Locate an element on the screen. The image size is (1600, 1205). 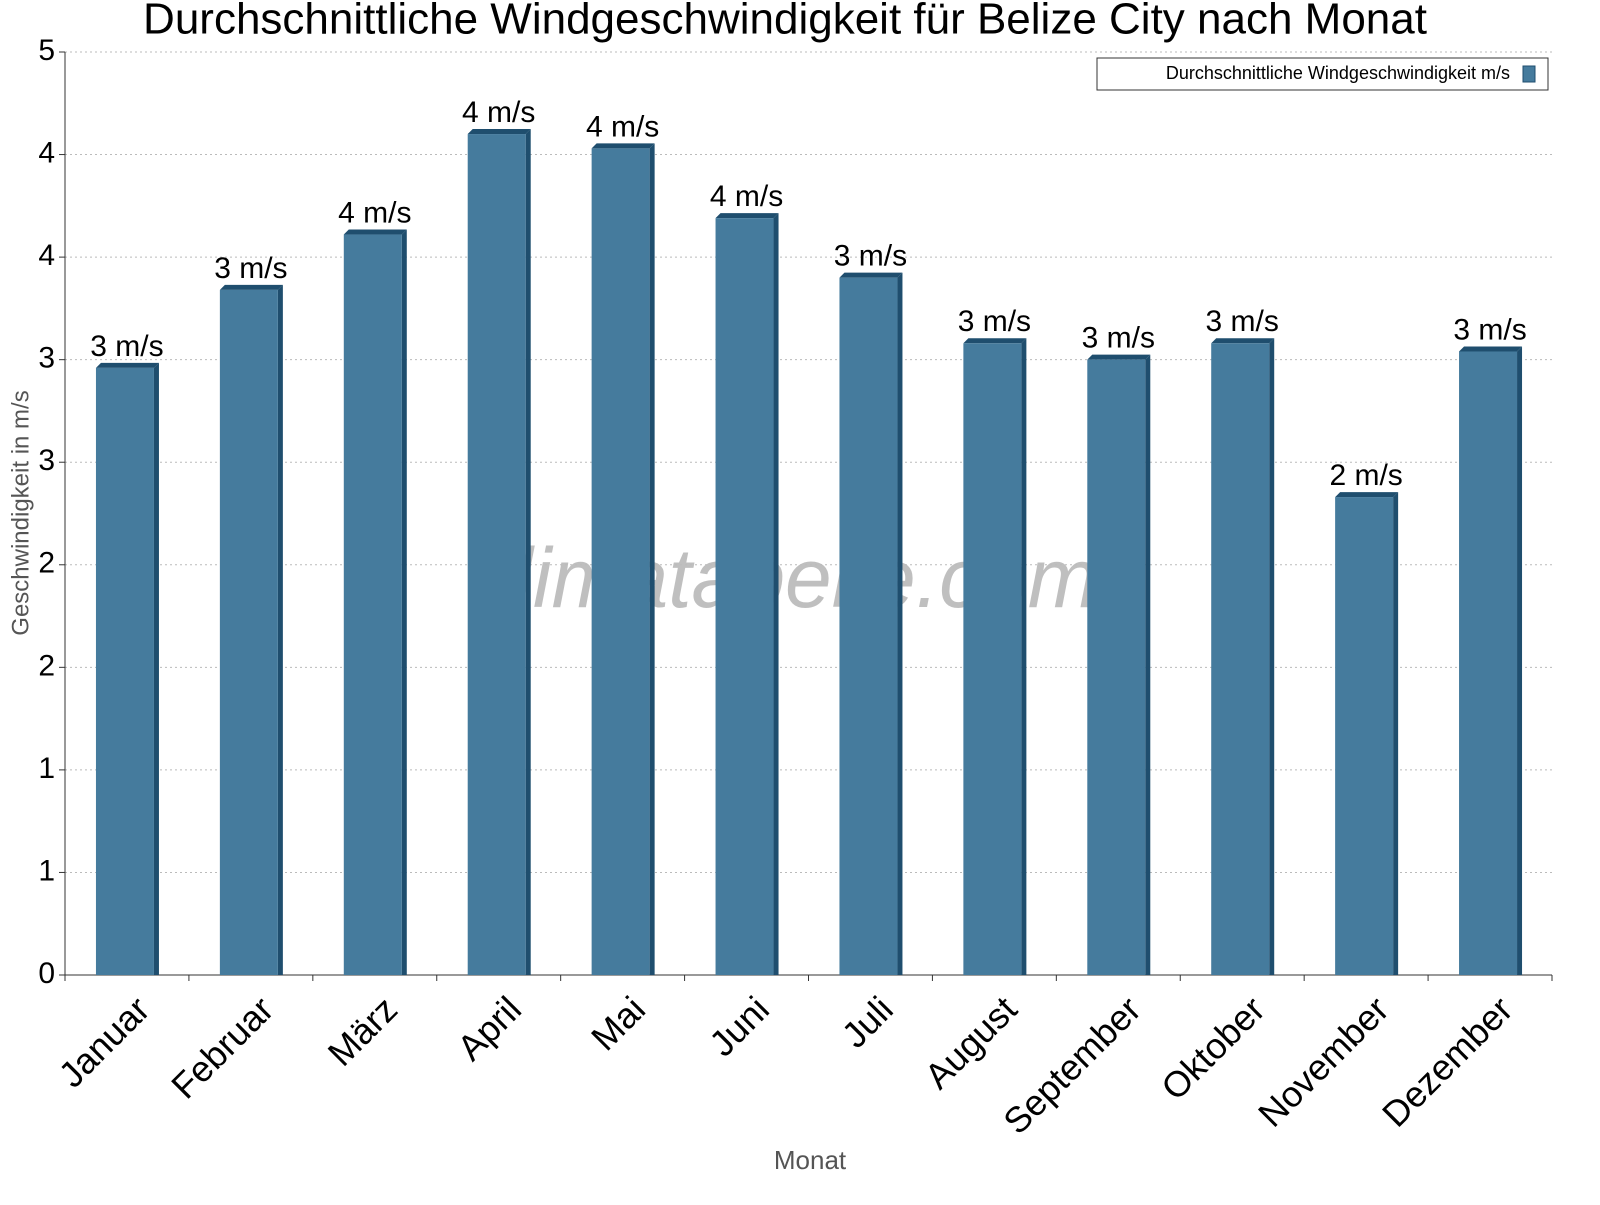
x-tick-label: Januar is located at coordinates (104, 1041).